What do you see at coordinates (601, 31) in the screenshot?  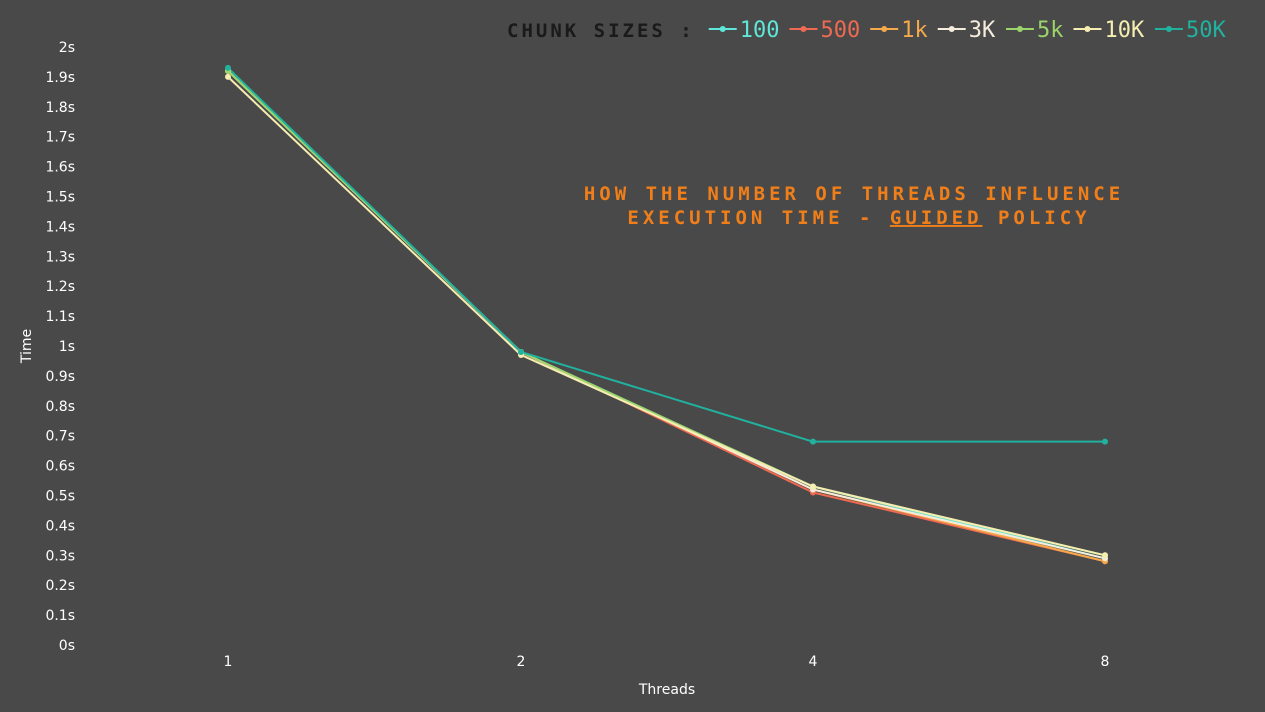 I see `legend-title: CHUNK SIZES :` at bounding box center [601, 31].